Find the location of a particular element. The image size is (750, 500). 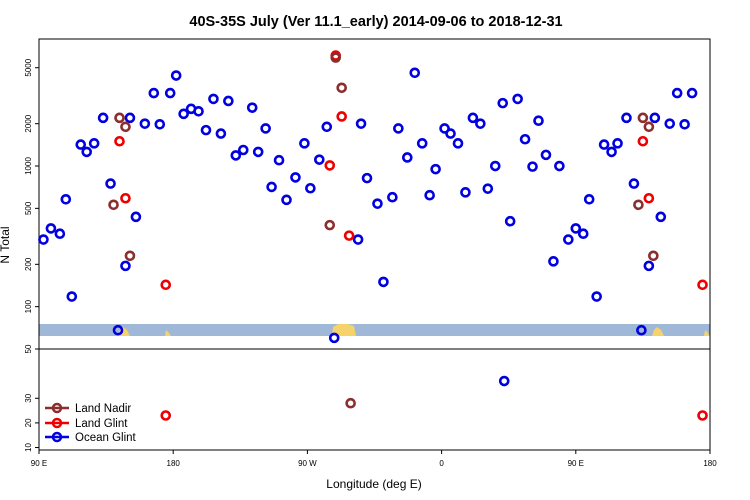

x-tick-label: 180 is located at coordinates (174, 463).